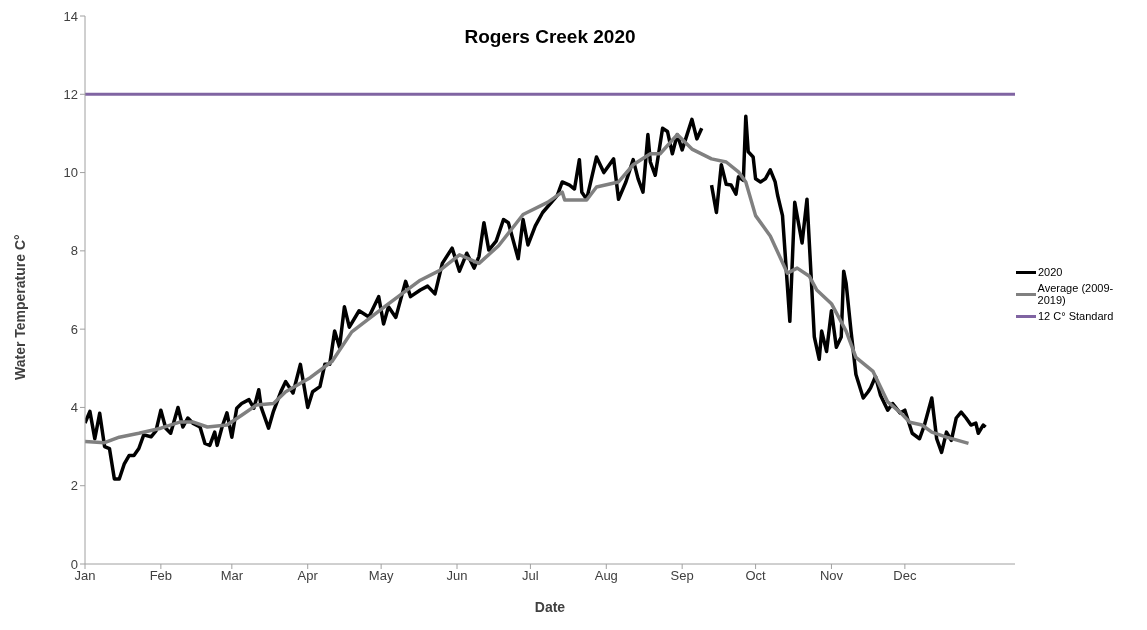 Image resolution: width=1147 pixels, height=630 pixels. Describe the element at coordinates (606, 576) in the screenshot. I see `x-tick-label: Aug` at that location.